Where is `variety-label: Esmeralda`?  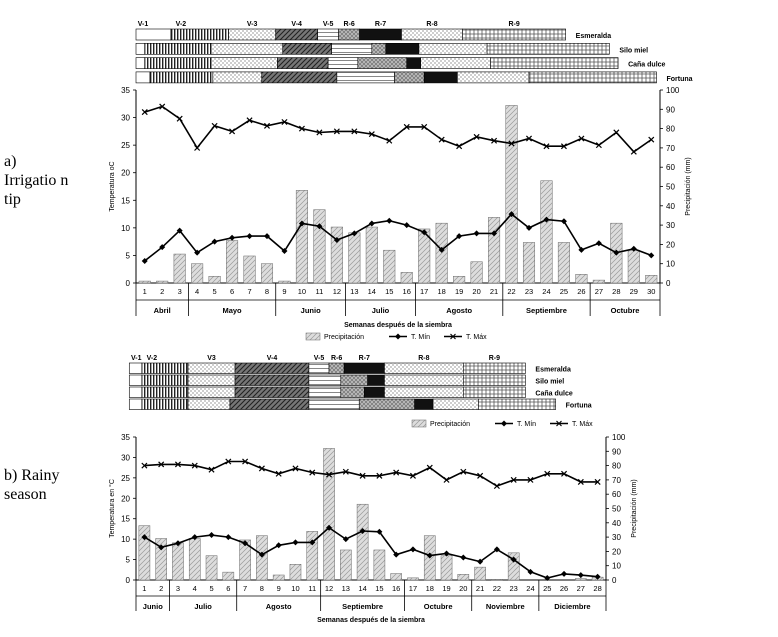
variety-label: Esmeralda is located at coordinates (594, 36).